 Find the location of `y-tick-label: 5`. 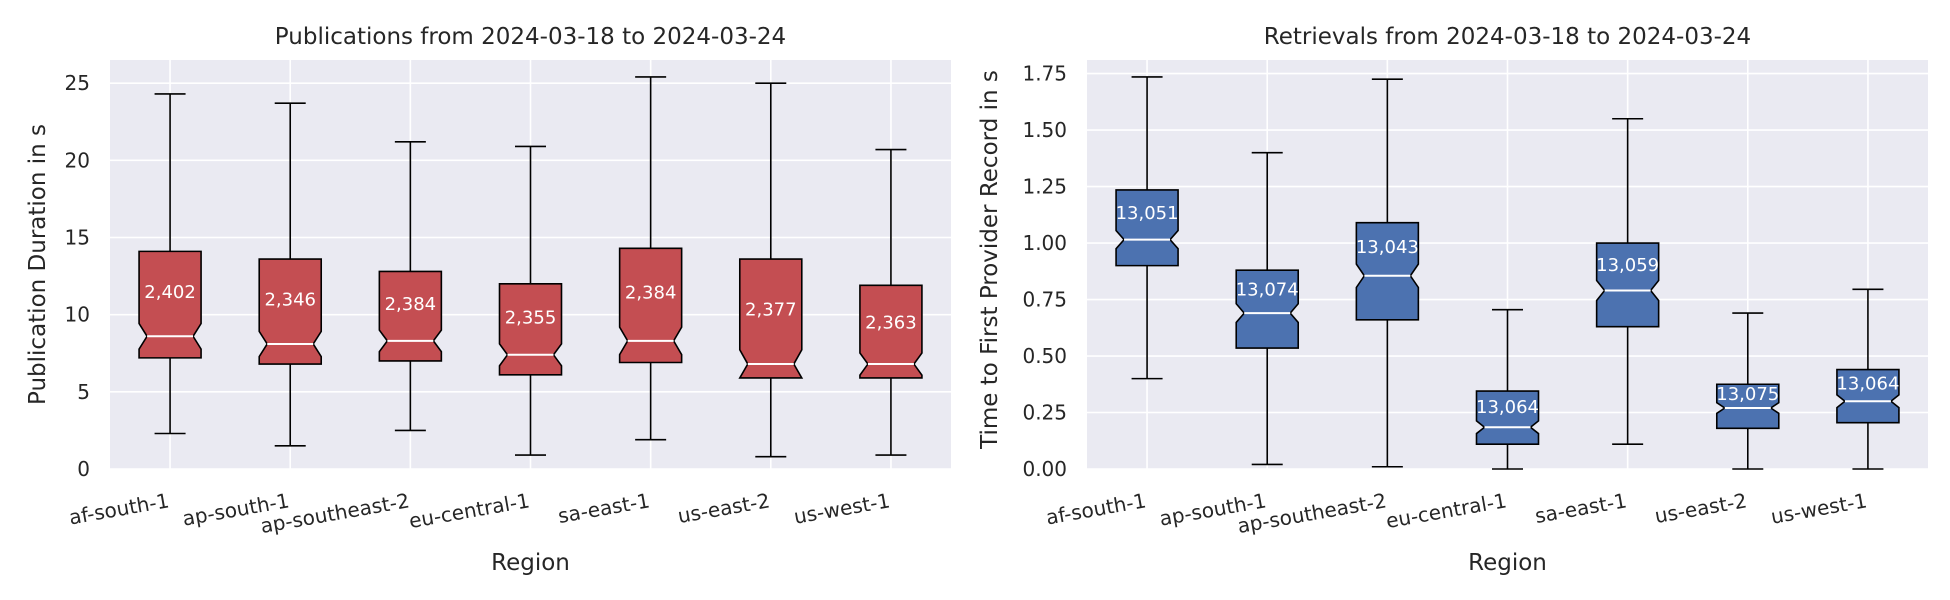

y-tick-label: 5 is located at coordinates (83, 392).